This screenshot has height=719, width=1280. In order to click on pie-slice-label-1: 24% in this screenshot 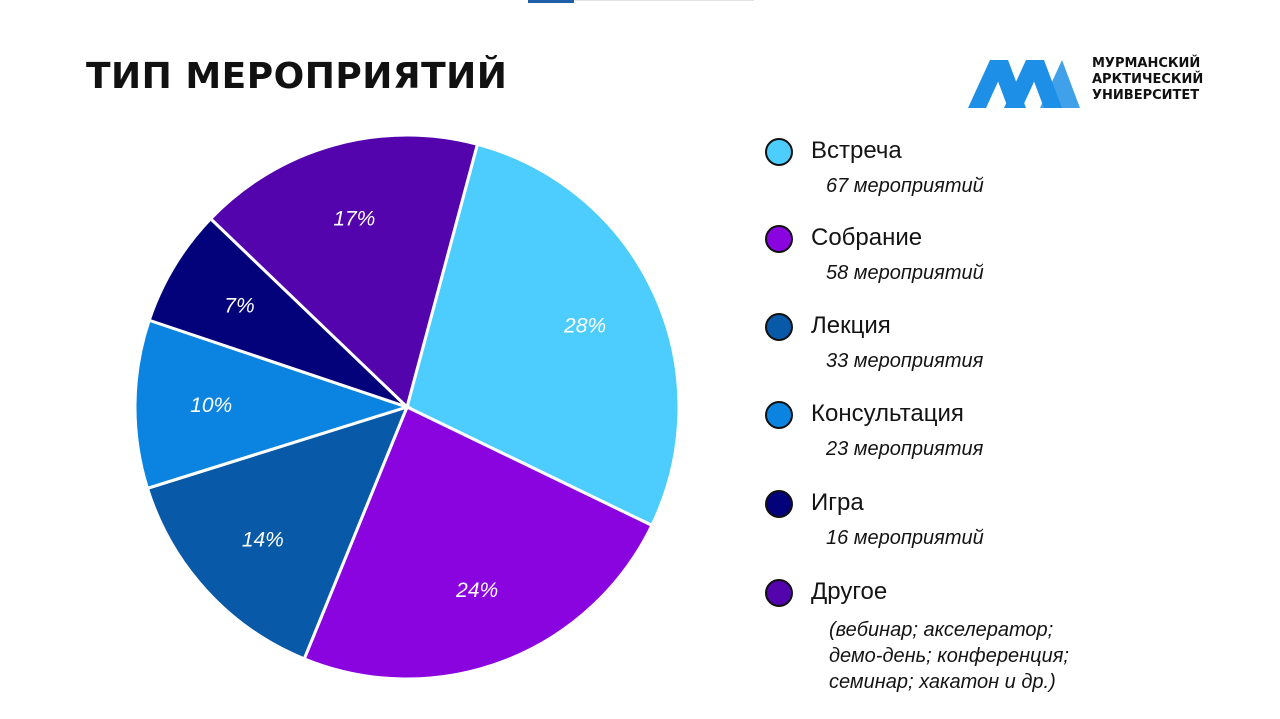, I will do `click(476, 590)`.